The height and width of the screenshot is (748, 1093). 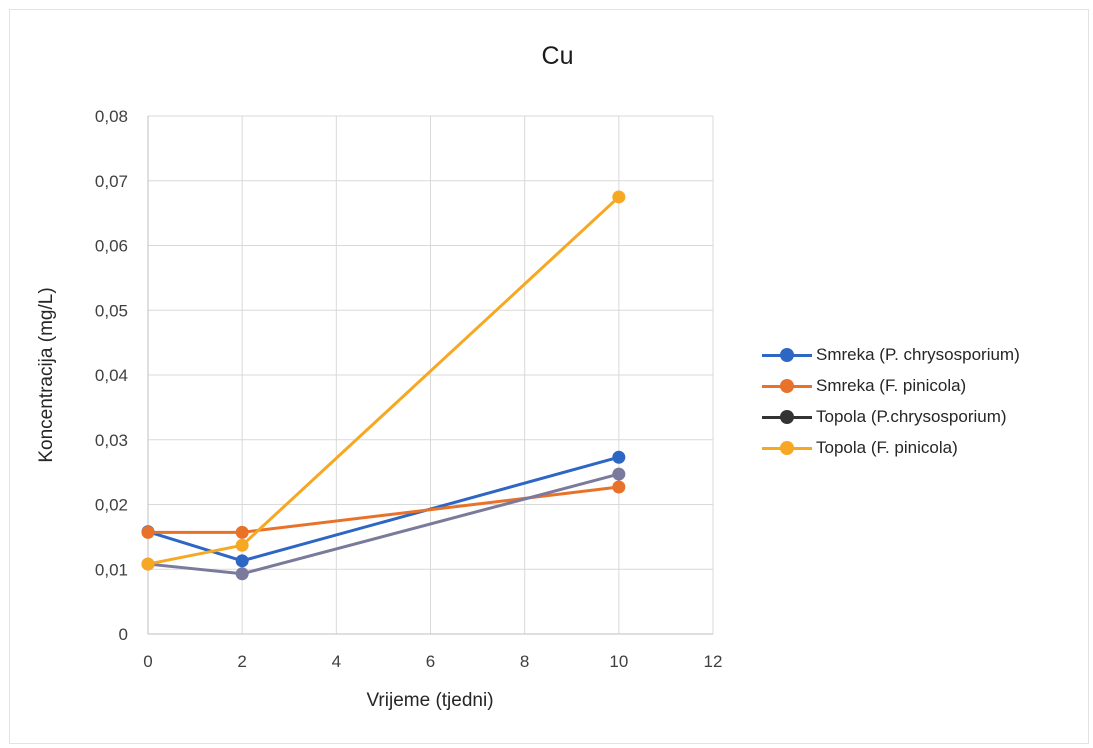 What do you see at coordinates (111, 310) in the screenshot?
I see `y-tick-label: 0,05` at bounding box center [111, 310].